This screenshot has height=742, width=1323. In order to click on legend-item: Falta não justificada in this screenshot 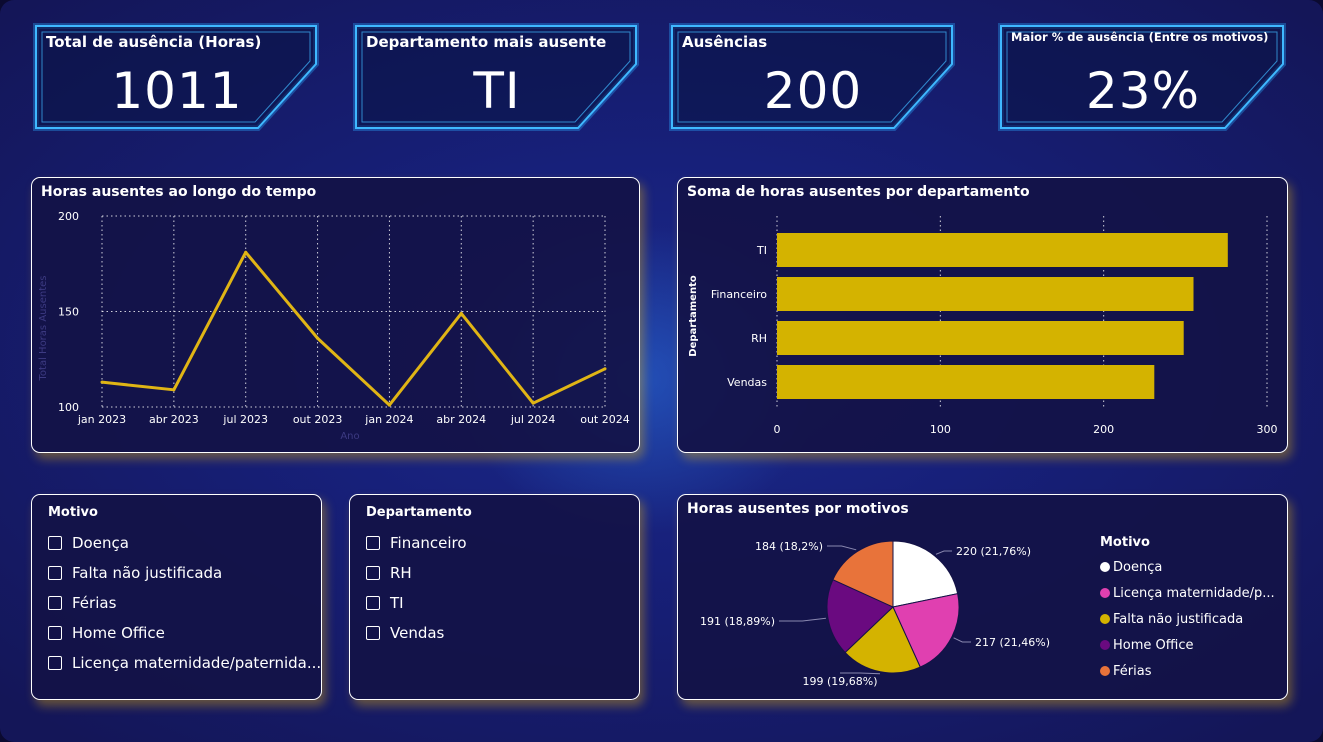, I will do `click(1187, 619)`.